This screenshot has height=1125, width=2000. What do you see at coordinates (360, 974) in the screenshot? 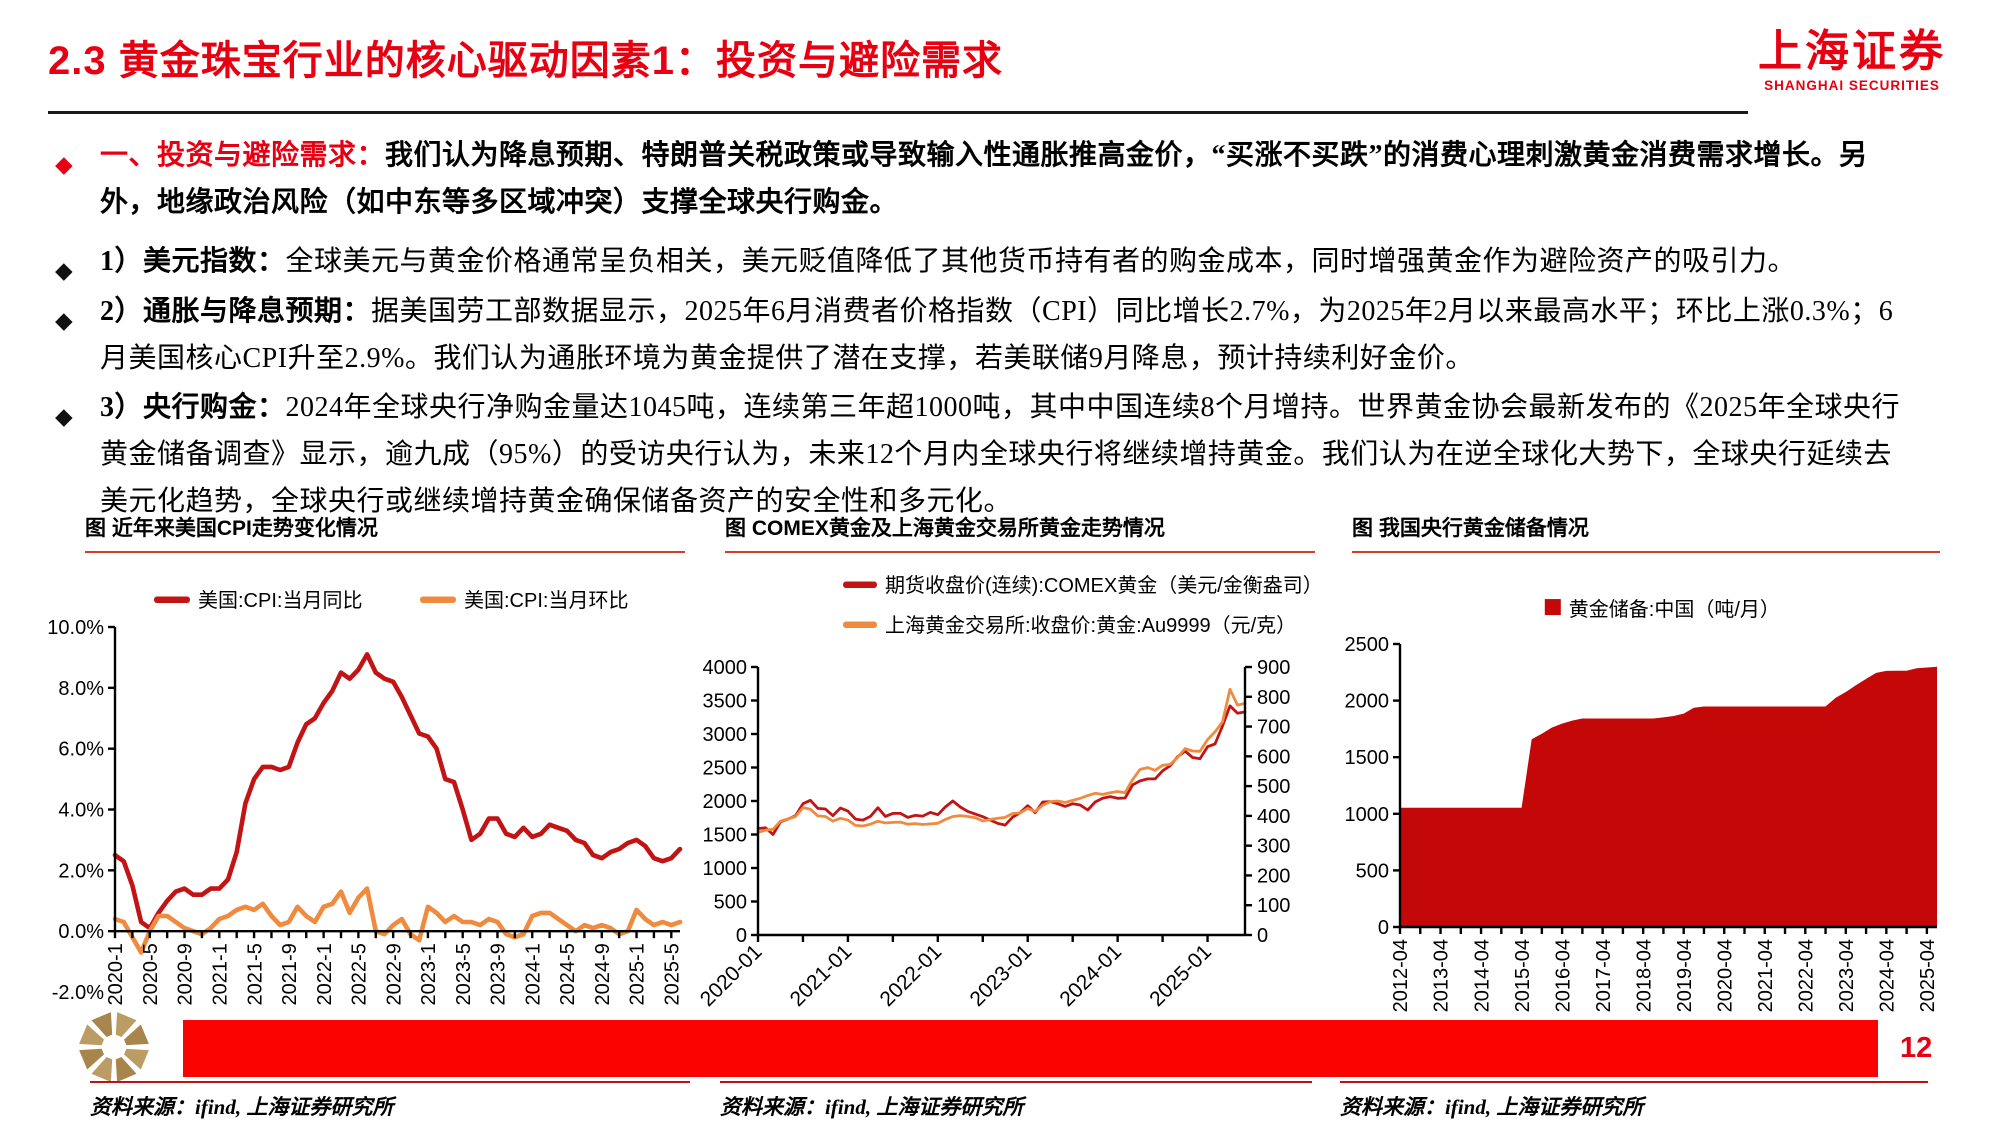
I see `svg-text: 2022-5` at bounding box center [360, 974].